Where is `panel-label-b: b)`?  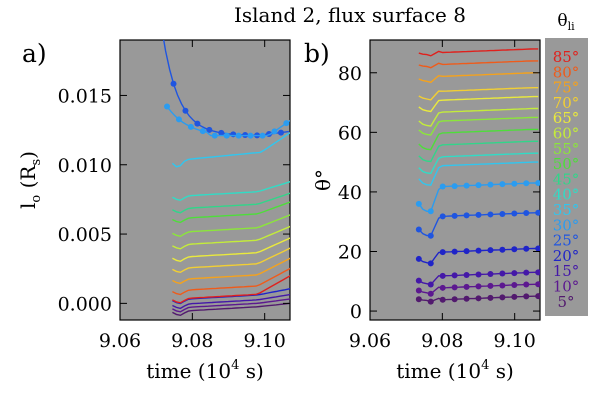 panel-label-b: b) is located at coordinates (317, 53).